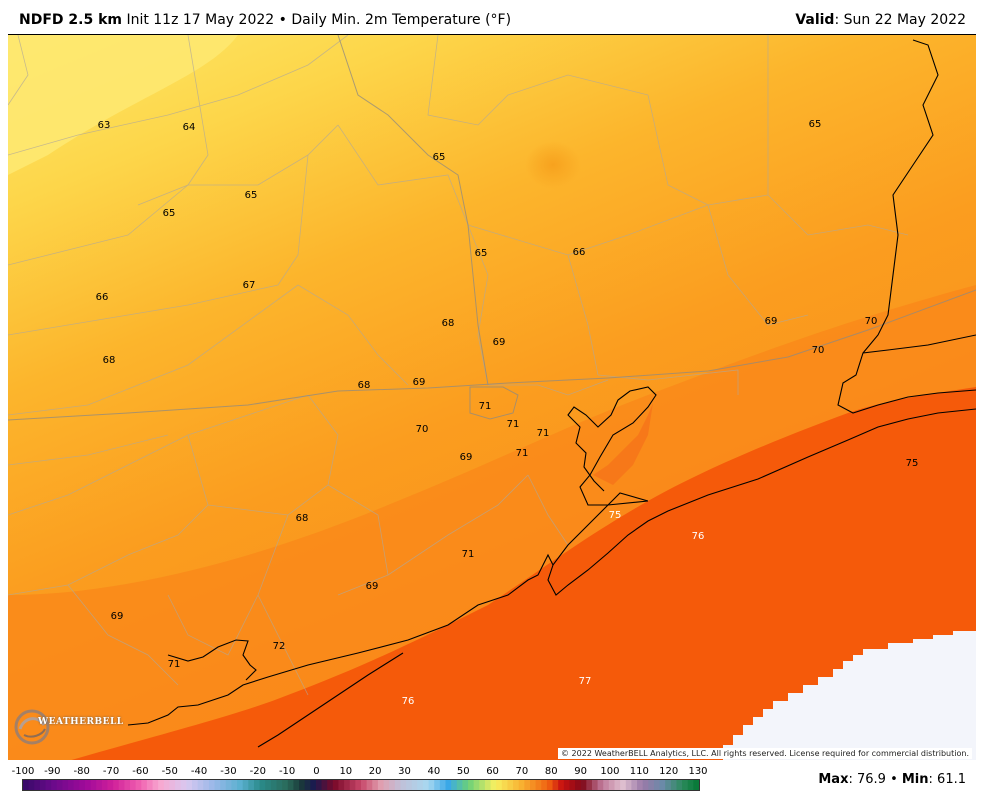 This screenshot has width=984, height=808. I want to click on colorbar-tick-label: -70, so click(111, 771).